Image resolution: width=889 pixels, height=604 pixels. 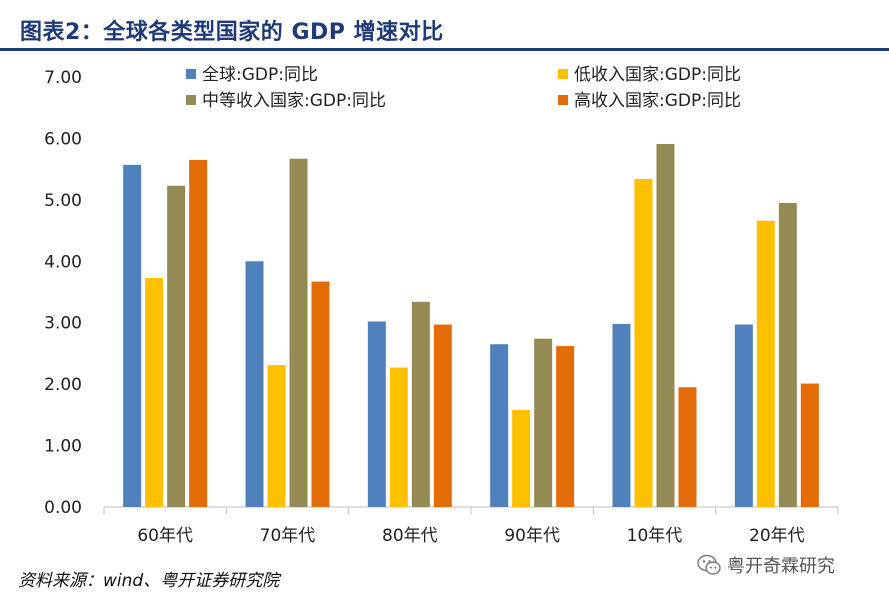 I want to click on x-tick-label: 80年代, so click(x=410, y=536).